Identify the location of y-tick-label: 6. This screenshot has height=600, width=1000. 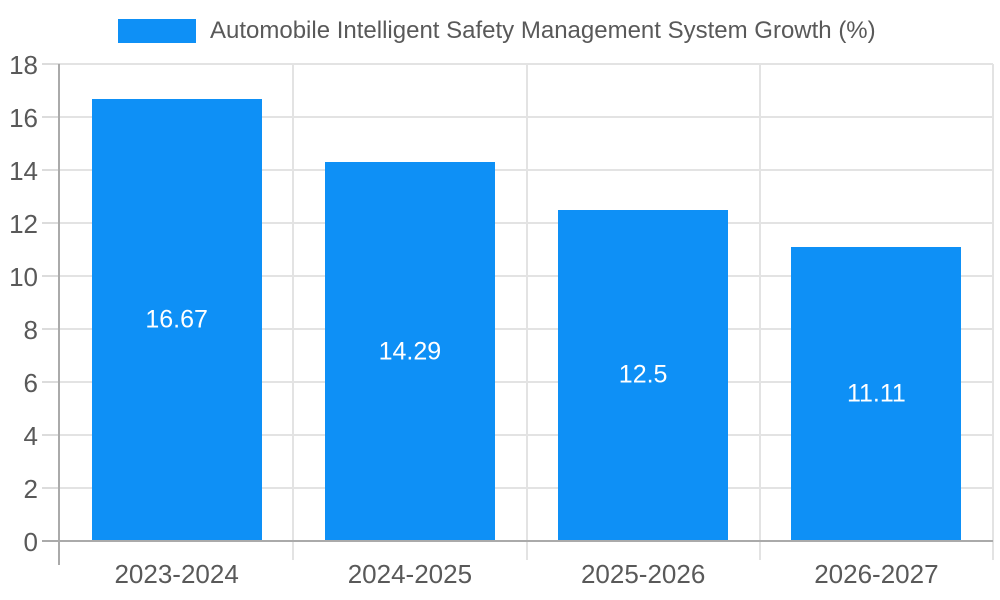
(30, 383).